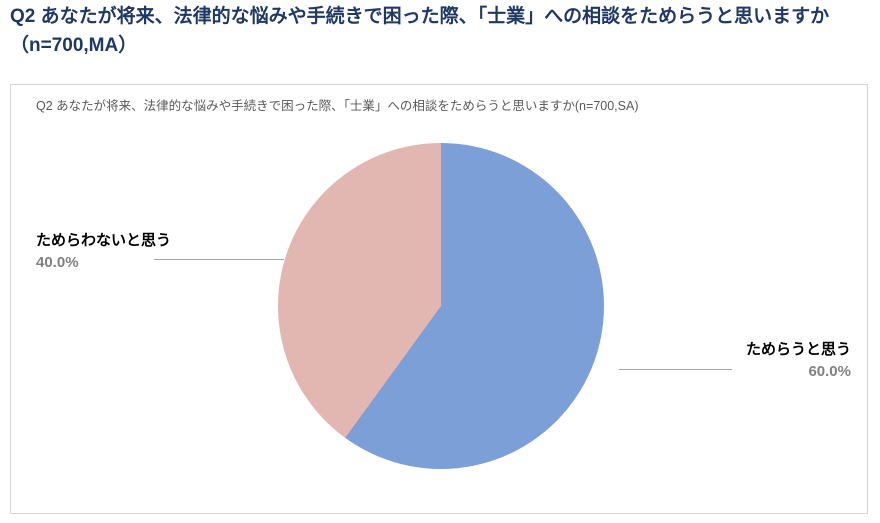 The width and height of the screenshot is (880, 523). What do you see at coordinates (104, 240) in the screenshot?
I see `slice-label-name: ためらわないと思う` at bounding box center [104, 240].